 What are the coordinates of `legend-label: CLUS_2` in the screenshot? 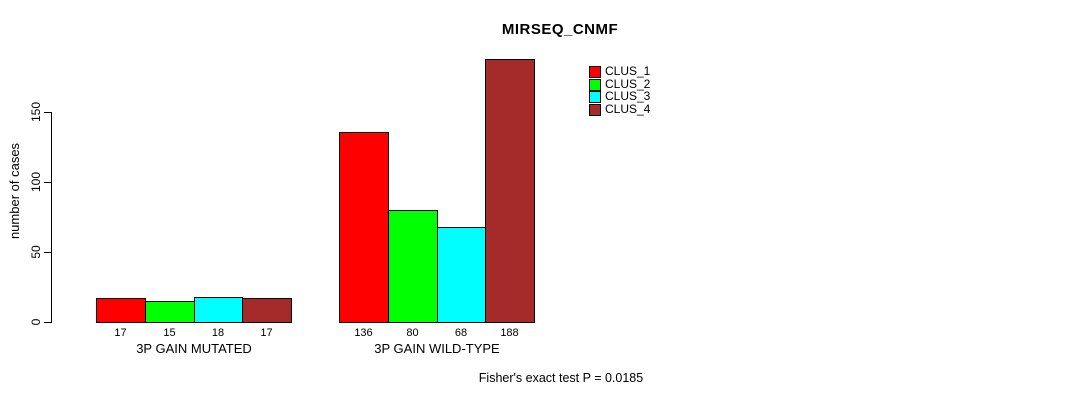 It's located at (628, 84).